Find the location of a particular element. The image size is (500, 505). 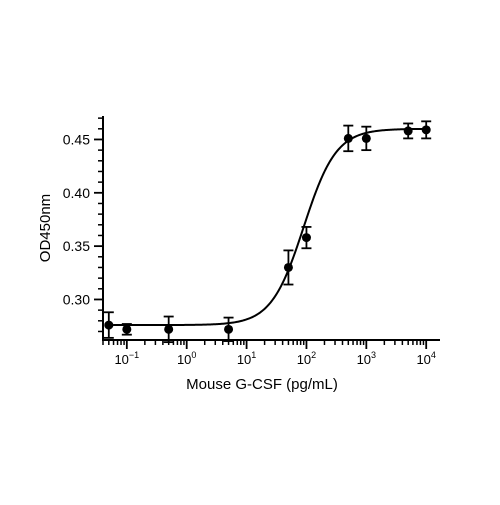

x-tick-label: 10² is located at coordinates (306, 358).